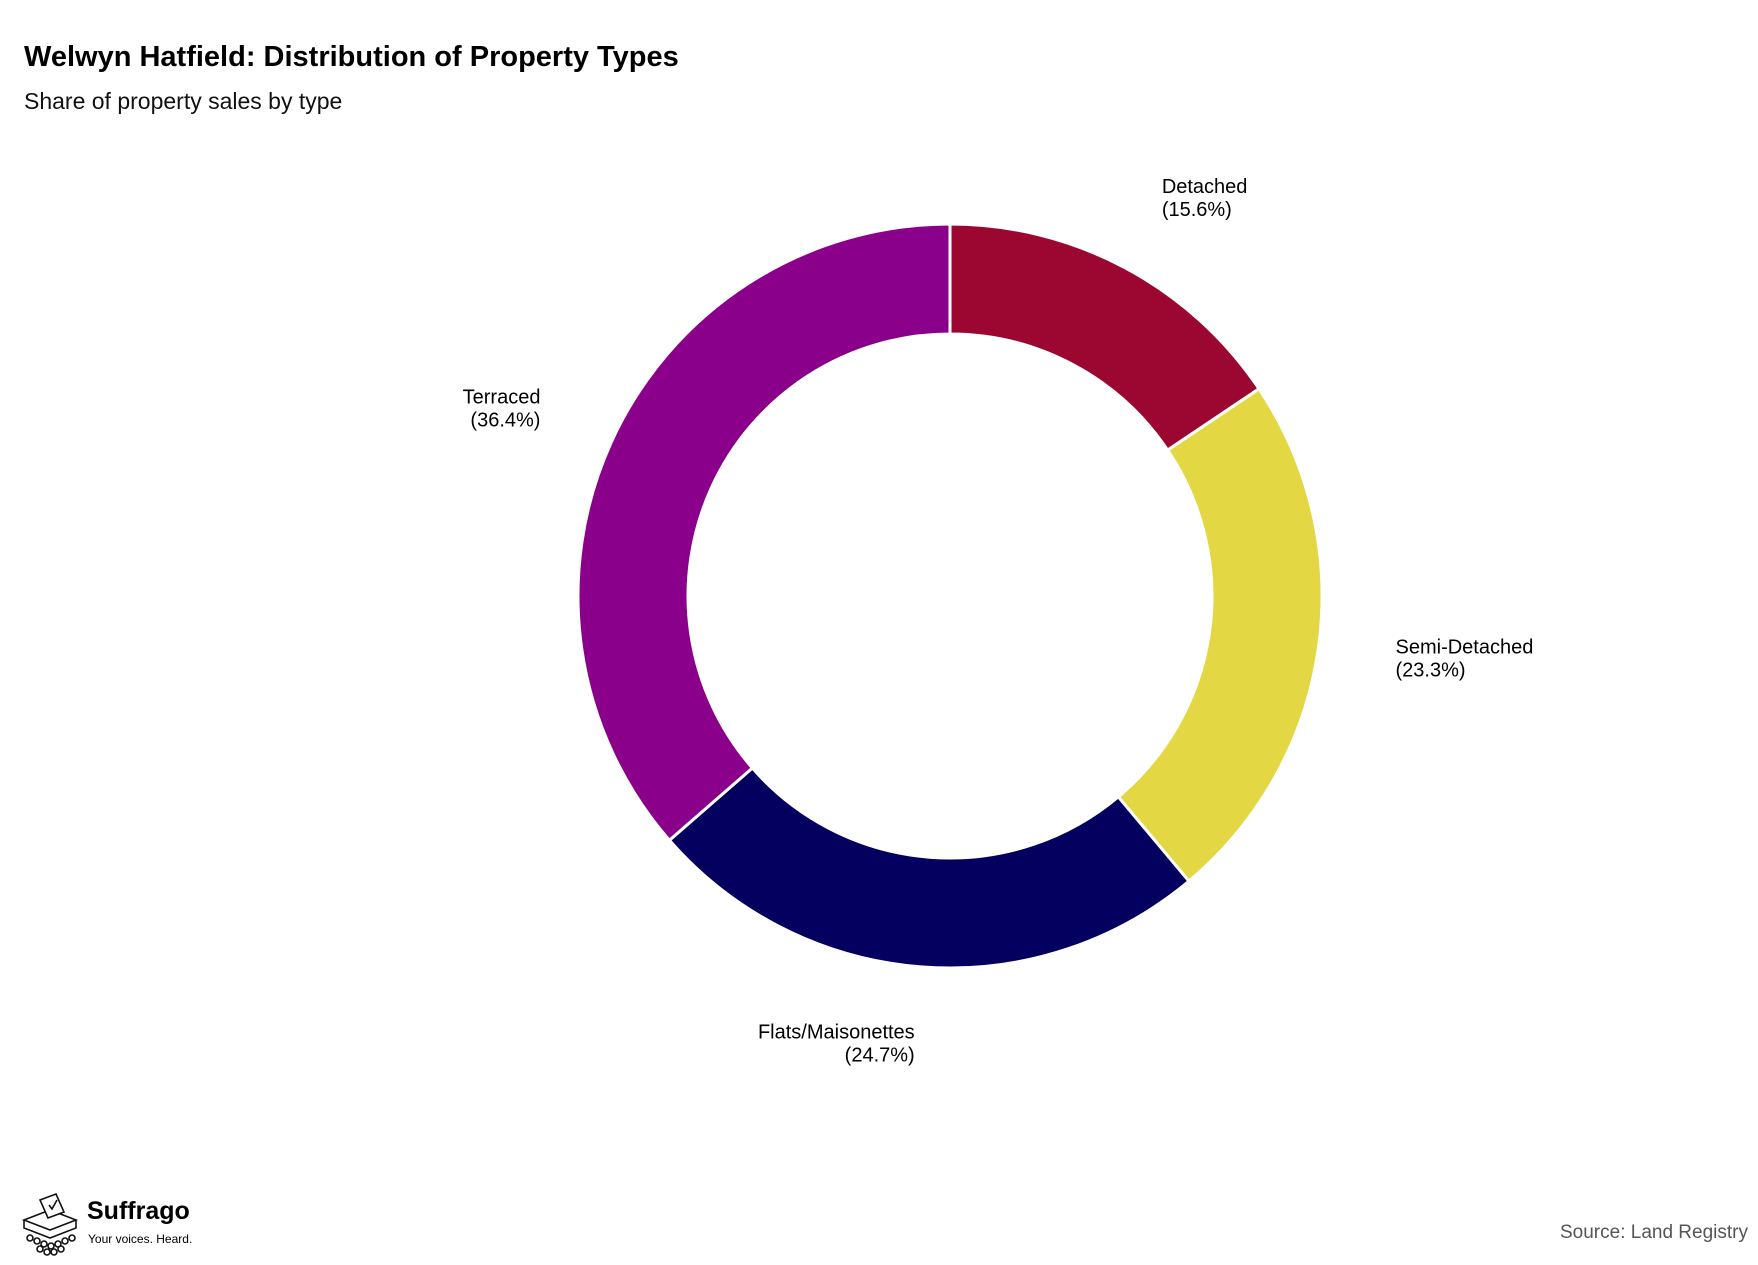 The width and height of the screenshot is (1758, 1265). What do you see at coordinates (1465, 658) in the screenshot?
I see `label-semi-detached: Semi-Detached (23.3%)` at bounding box center [1465, 658].